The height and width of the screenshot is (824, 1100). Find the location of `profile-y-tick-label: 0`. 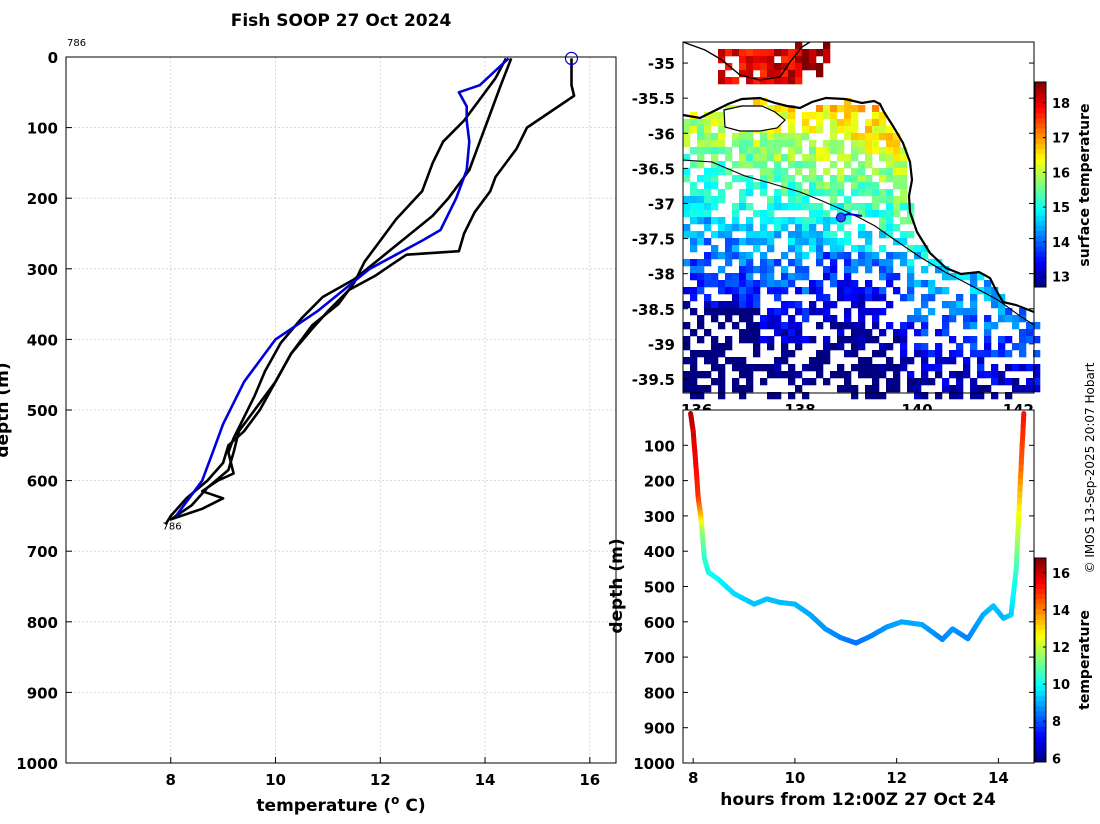

profile-y-tick-label: 0 is located at coordinates (53, 58).